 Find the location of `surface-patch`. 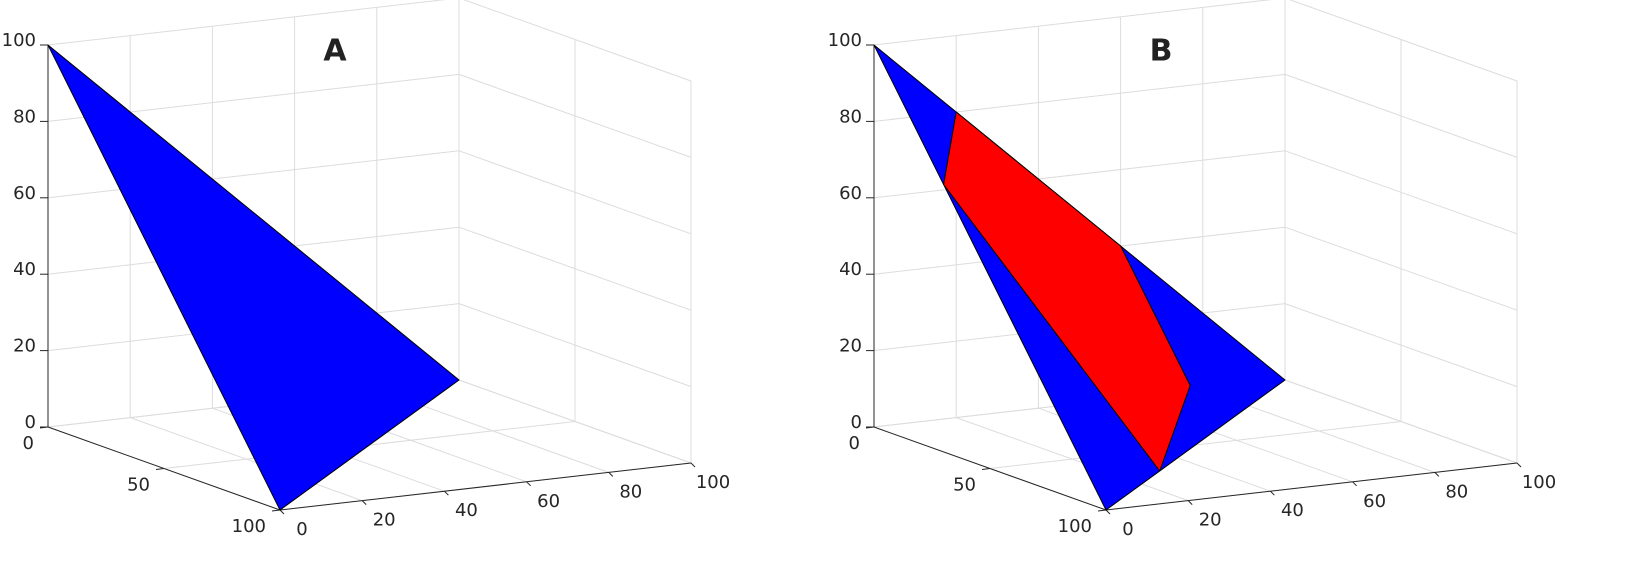

surface-patch is located at coordinates (1067, 291).